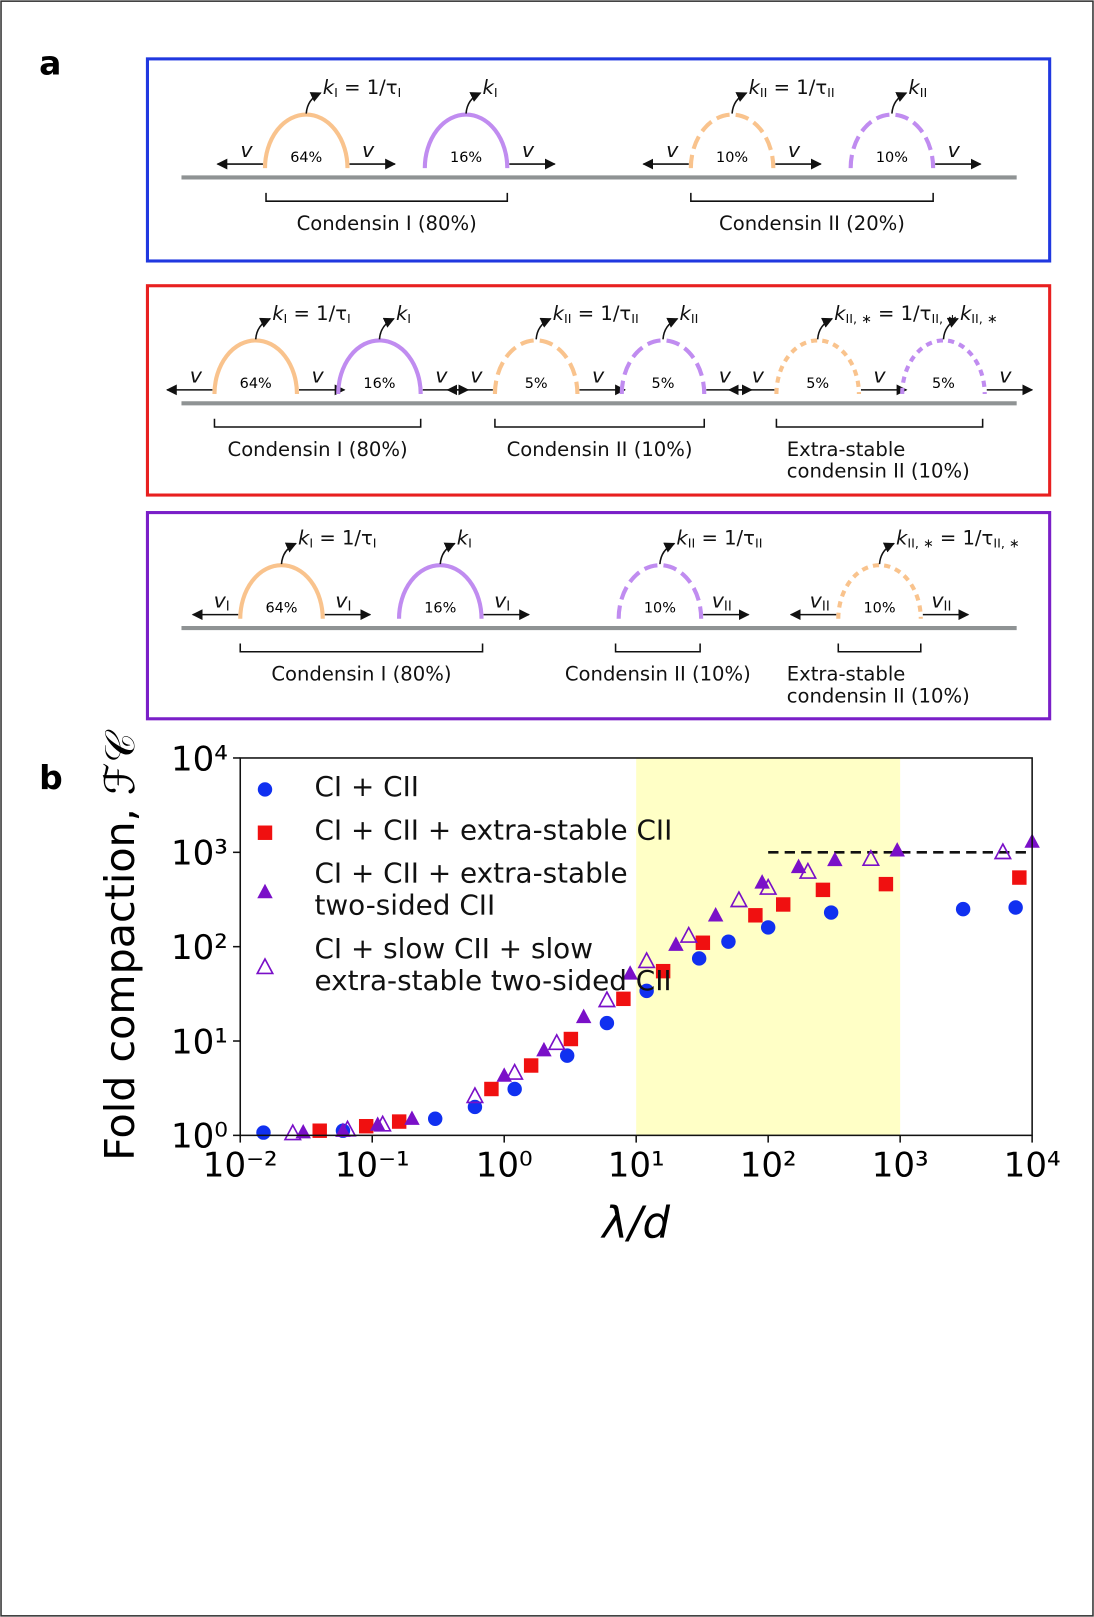  What do you see at coordinates (311, 314) in the screenshot?
I see `math-label: kI = 1/τI` at bounding box center [311, 314].